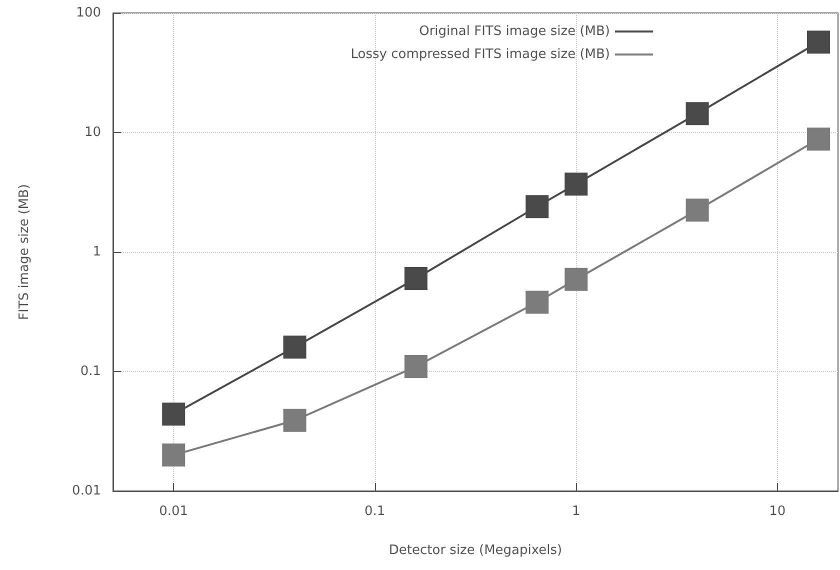  Describe the element at coordinates (375, 511) in the screenshot. I see `x-tick-label: 0.1` at that location.